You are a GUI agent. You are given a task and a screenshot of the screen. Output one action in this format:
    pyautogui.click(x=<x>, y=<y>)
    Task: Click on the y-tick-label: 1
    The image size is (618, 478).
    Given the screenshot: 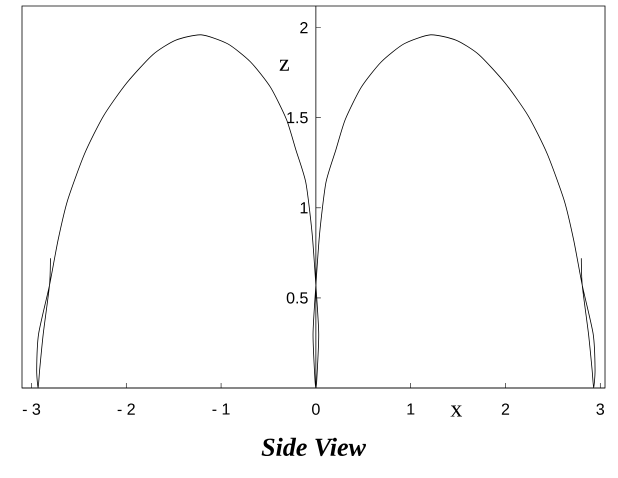 What is the action you would take?
    pyautogui.click(x=304, y=208)
    